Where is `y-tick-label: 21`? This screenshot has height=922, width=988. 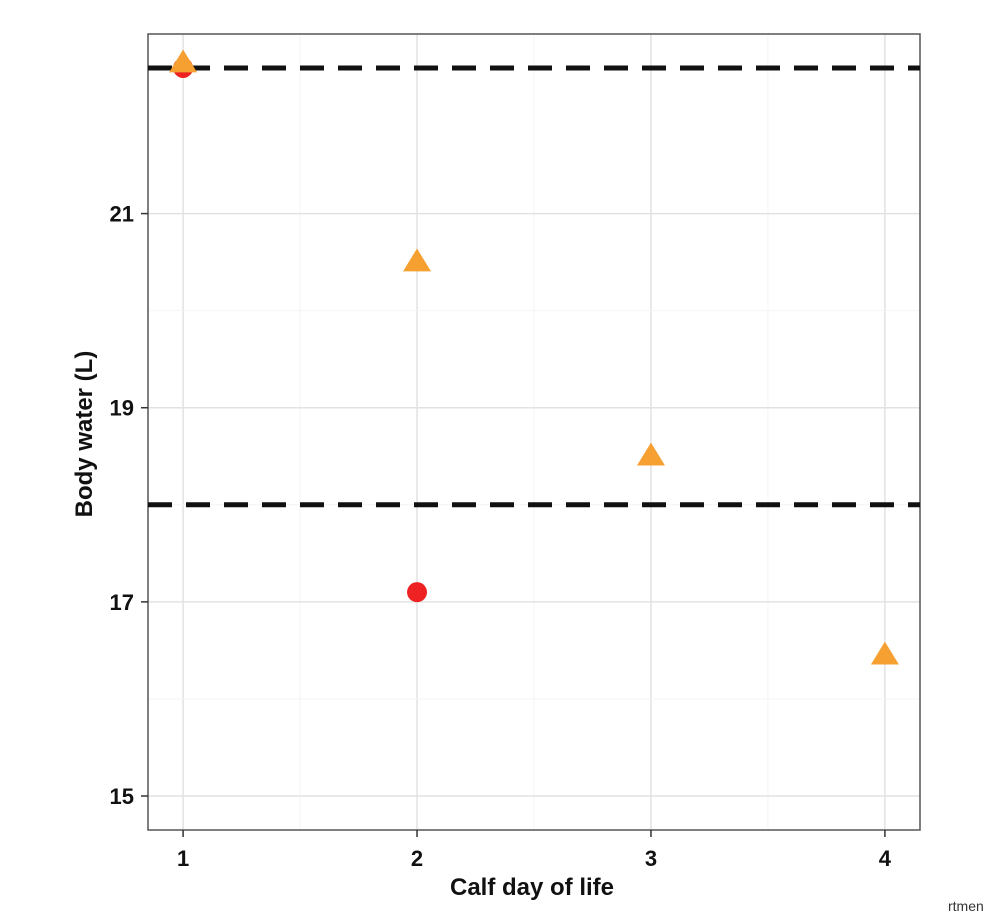
y-tick-label: 21 is located at coordinates (122, 214).